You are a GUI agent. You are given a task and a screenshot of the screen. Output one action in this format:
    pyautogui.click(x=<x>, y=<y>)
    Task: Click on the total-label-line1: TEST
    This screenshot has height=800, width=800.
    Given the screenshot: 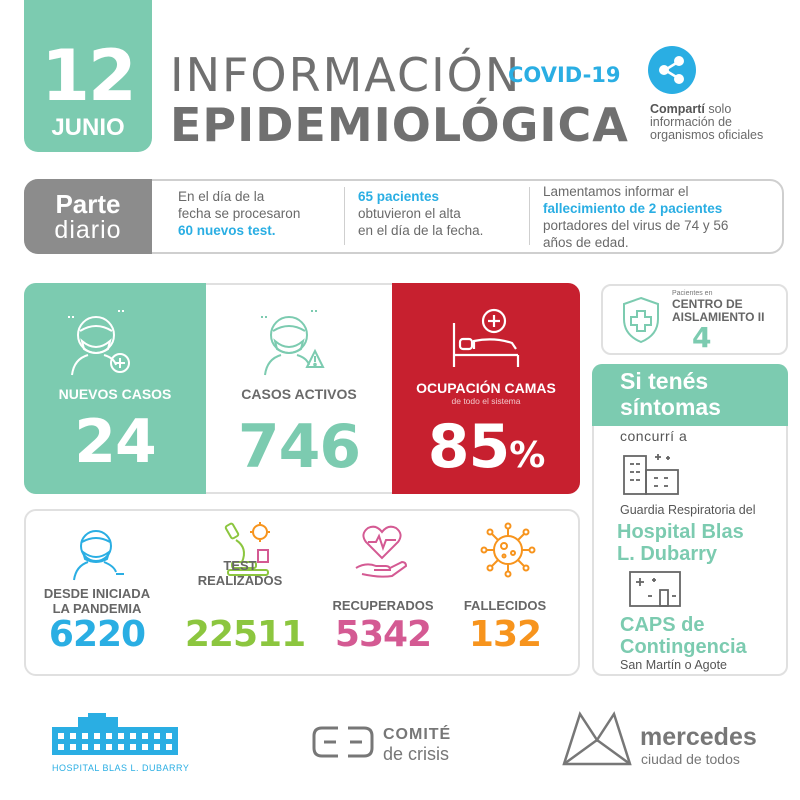 What is the action you would take?
    pyautogui.click(x=240, y=565)
    